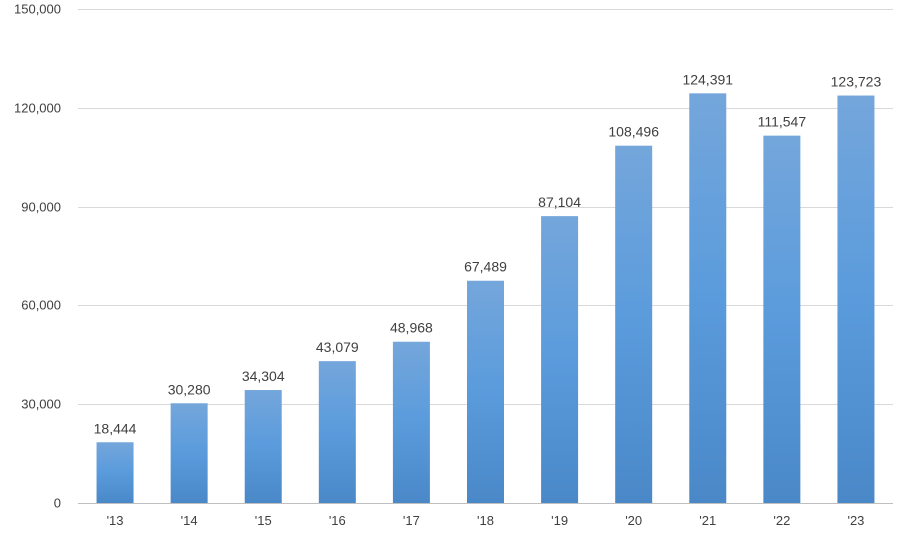 The image size is (907, 552). I want to click on data-label: 48,968, so click(411, 328).